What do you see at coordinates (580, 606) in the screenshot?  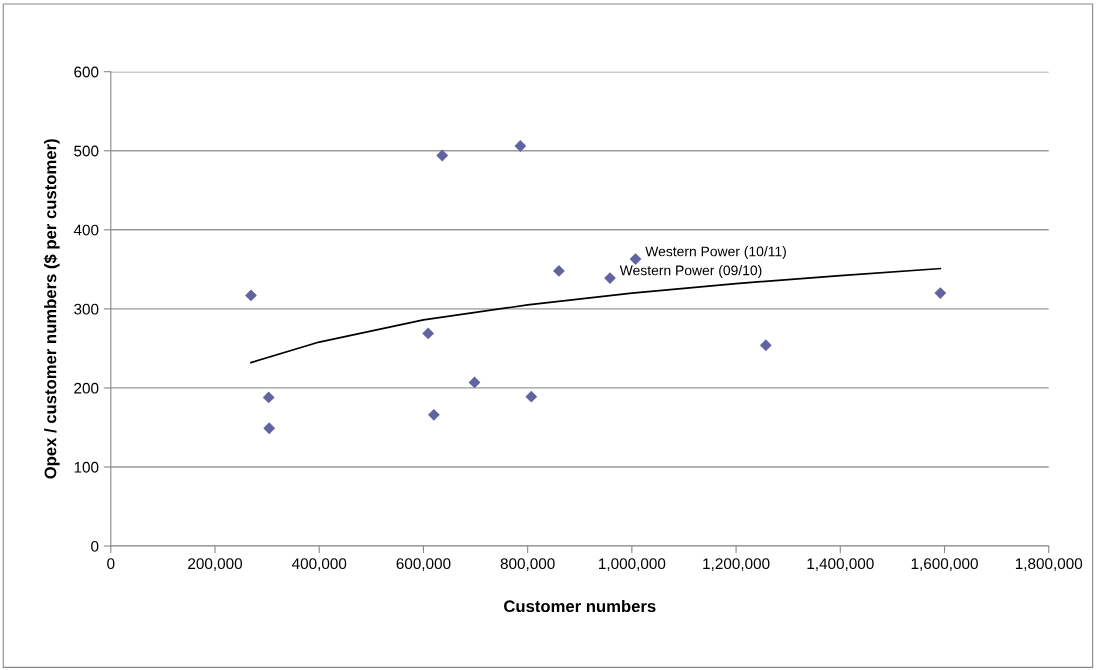 I see `x-axis-title: Customer numbers` at bounding box center [580, 606].